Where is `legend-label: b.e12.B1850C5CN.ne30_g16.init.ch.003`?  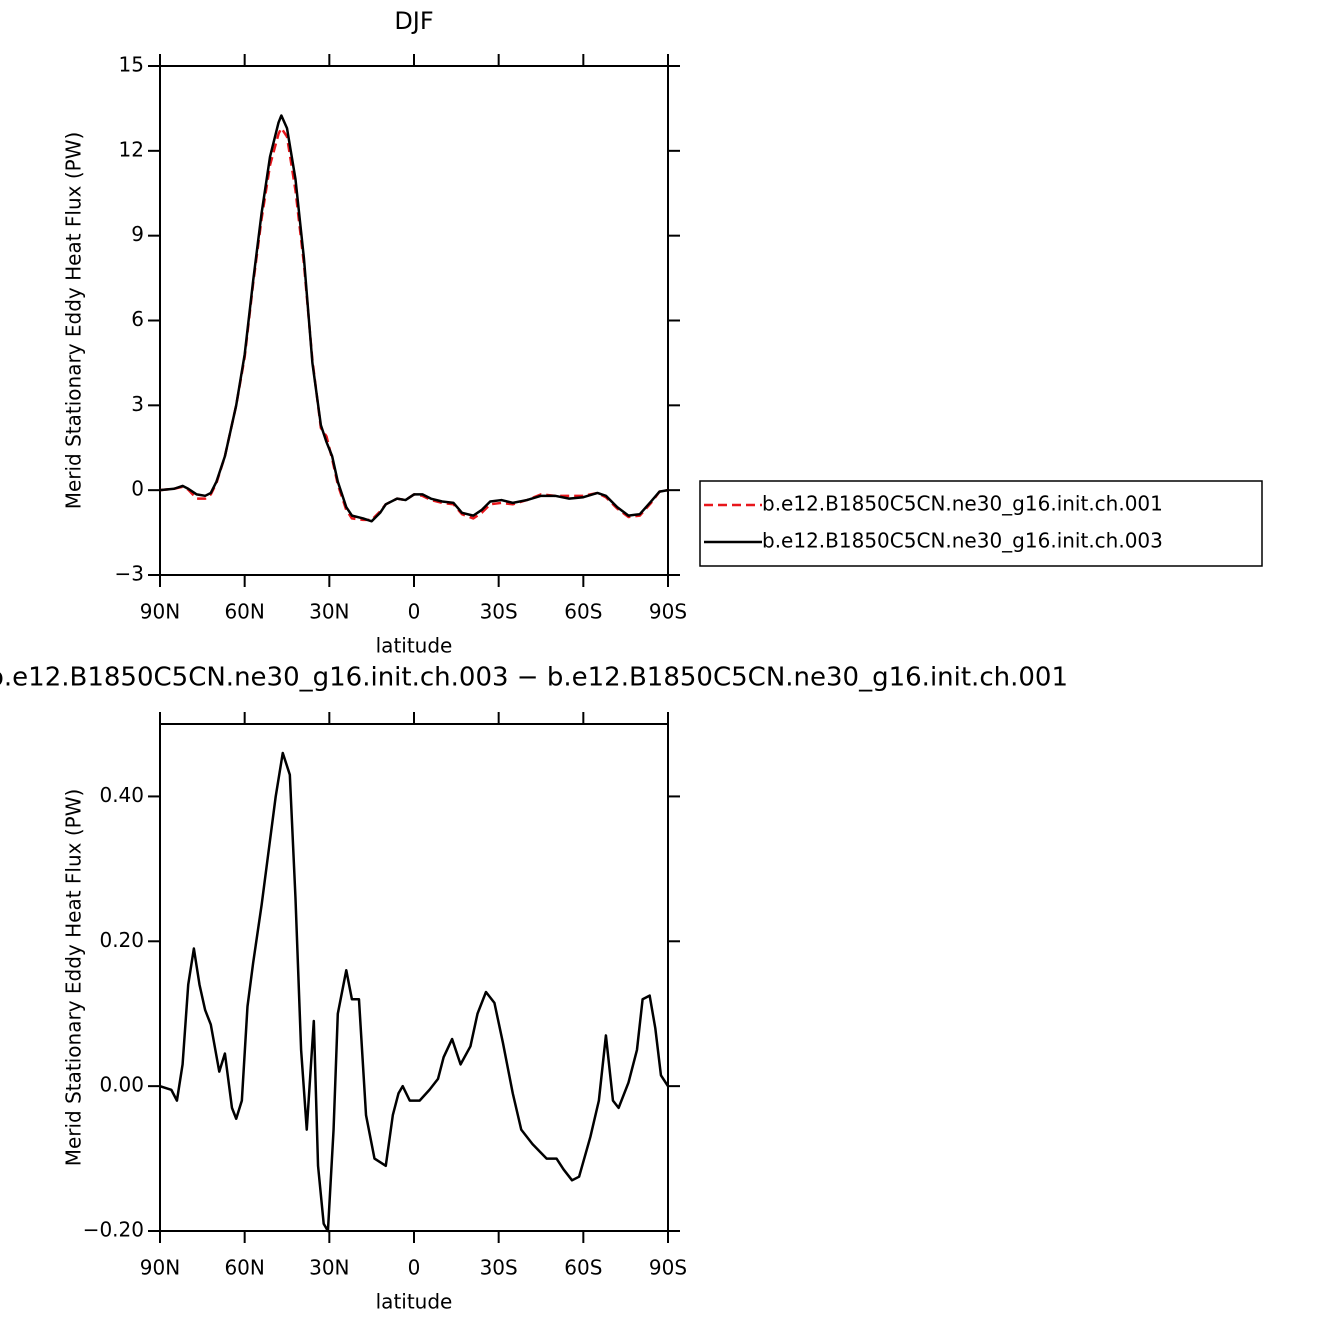
legend-label: b.e12.B1850C5CN.ne30_g16.init.ch.003 is located at coordinates (962, 541).